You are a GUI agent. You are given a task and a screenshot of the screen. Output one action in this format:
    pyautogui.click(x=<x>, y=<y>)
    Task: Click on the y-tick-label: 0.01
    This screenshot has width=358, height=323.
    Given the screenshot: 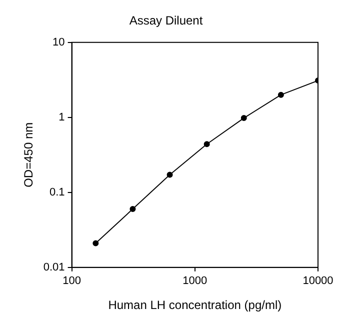 What is the action you would take?
    pyautogui.click(x=54, y=267)
    